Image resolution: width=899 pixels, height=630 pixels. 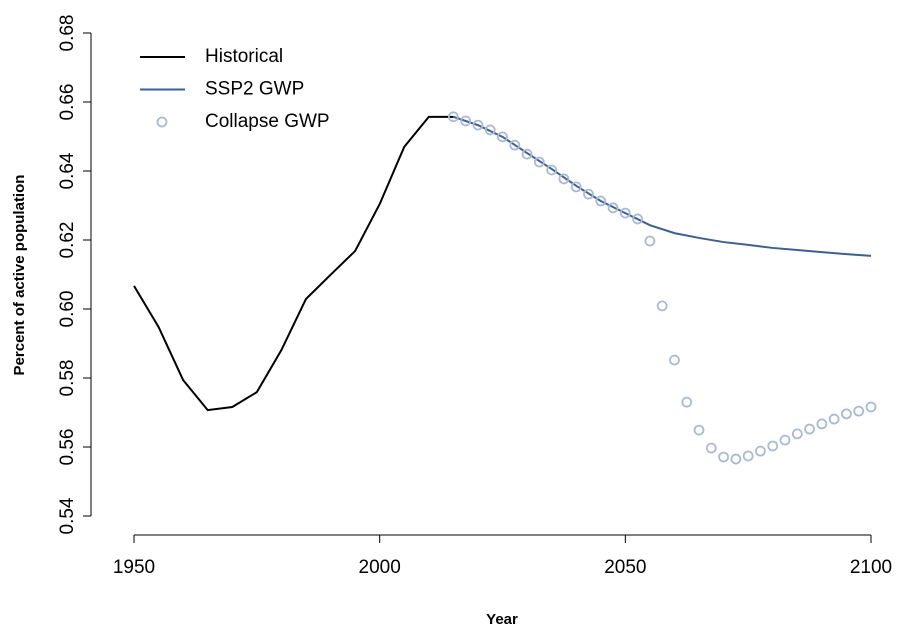 I want to click on legend-label: Historical, so click(x=244, y=56).